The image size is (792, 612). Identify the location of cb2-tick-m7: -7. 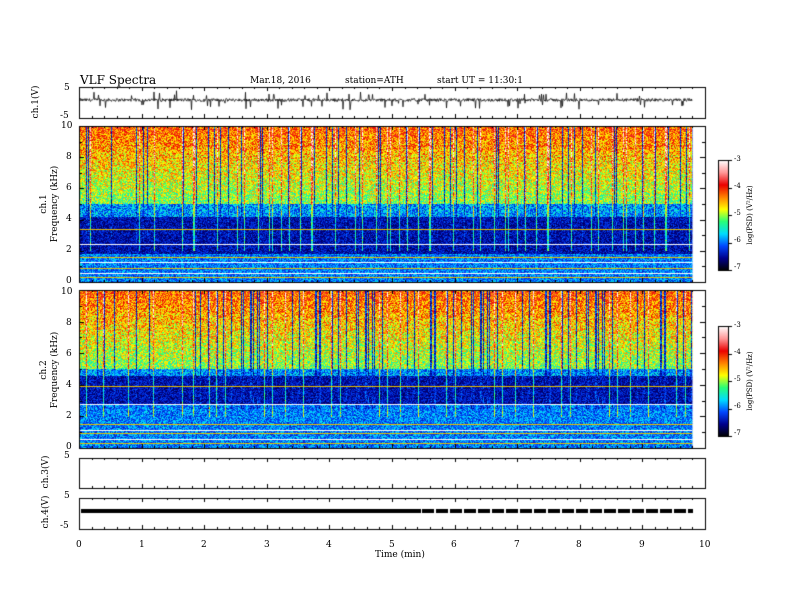
(737, 433).